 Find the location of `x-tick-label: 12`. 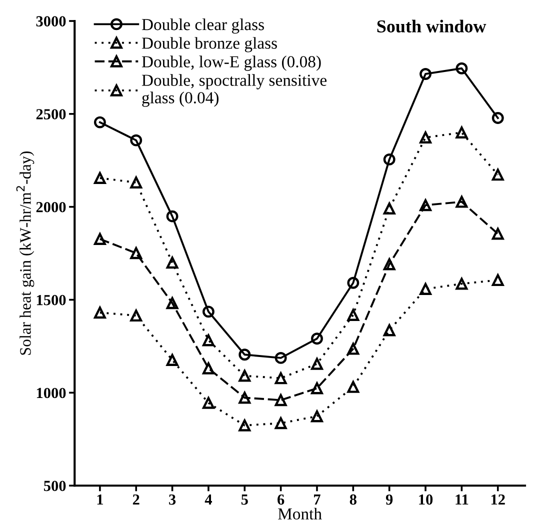

x-tick-label: 12 is located at coordinates (498, 499).